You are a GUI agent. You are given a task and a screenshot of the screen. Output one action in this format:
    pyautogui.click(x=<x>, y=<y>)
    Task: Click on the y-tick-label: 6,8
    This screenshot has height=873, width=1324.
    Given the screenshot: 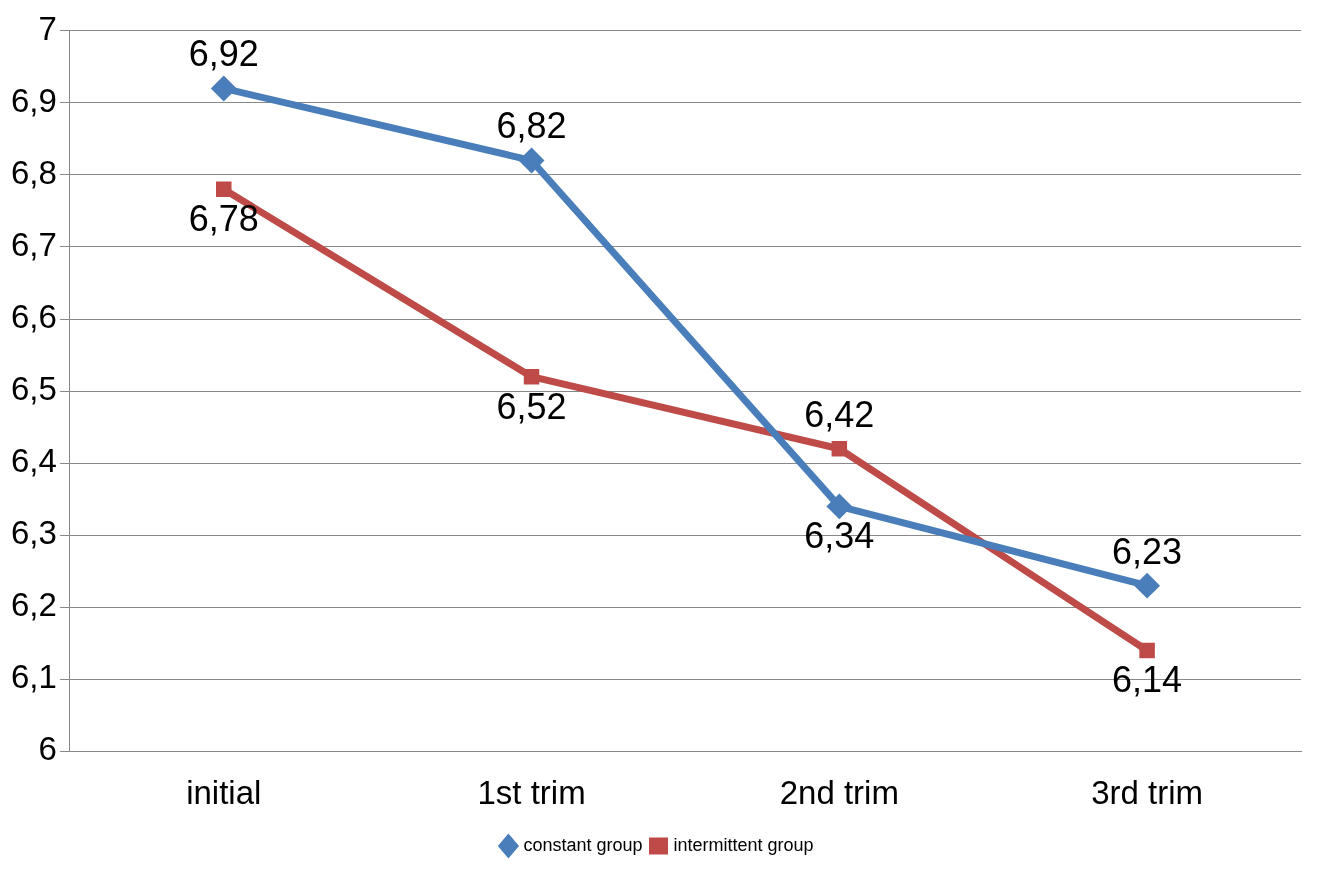 What is the action you would take?
    pyautogui.click(x=34, y=173)
    